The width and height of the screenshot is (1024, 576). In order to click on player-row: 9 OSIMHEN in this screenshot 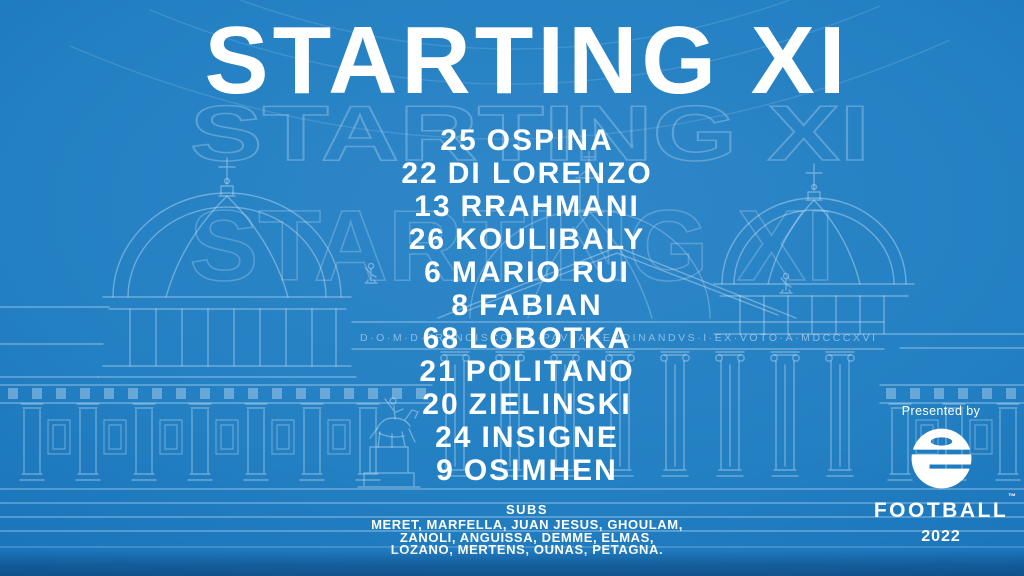, I will do `click(519, 470)`.